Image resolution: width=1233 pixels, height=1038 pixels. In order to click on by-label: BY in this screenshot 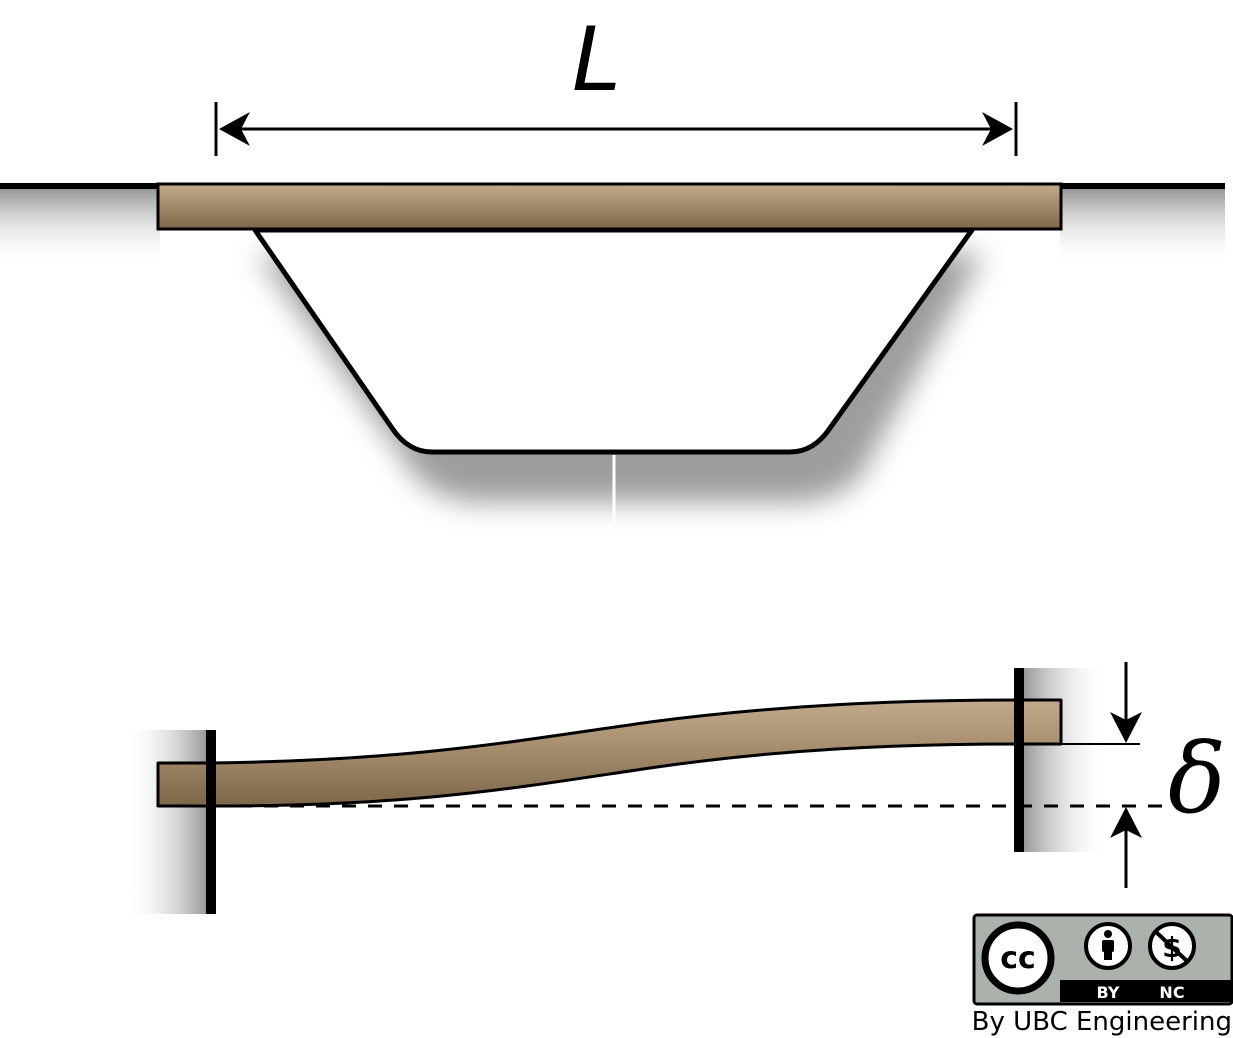, I will do `click(1108, 992)`.